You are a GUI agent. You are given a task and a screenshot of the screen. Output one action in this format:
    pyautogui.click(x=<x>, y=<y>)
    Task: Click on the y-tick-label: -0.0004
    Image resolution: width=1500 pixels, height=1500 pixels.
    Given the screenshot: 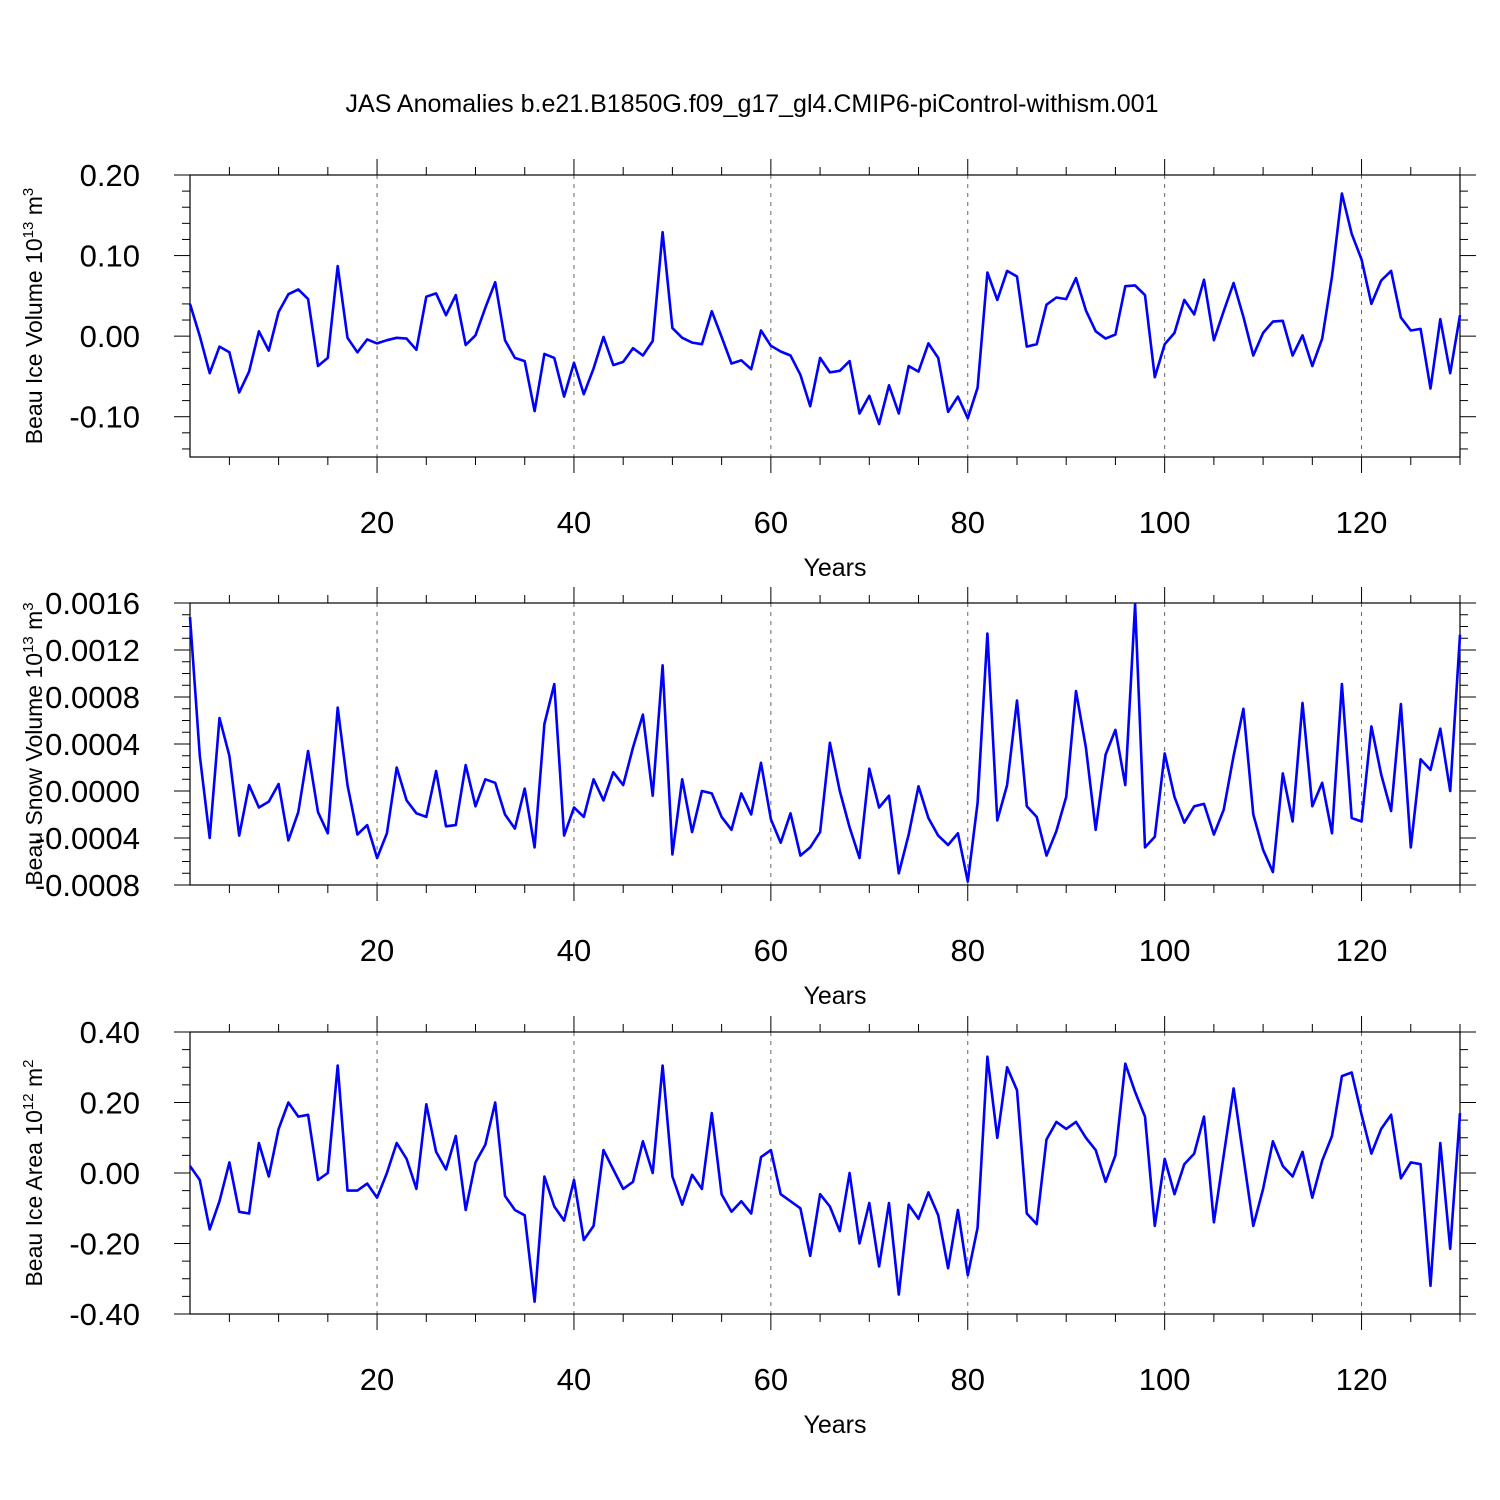 What is the action you would take?
    pyautogui.click(x=87, y=838)
    